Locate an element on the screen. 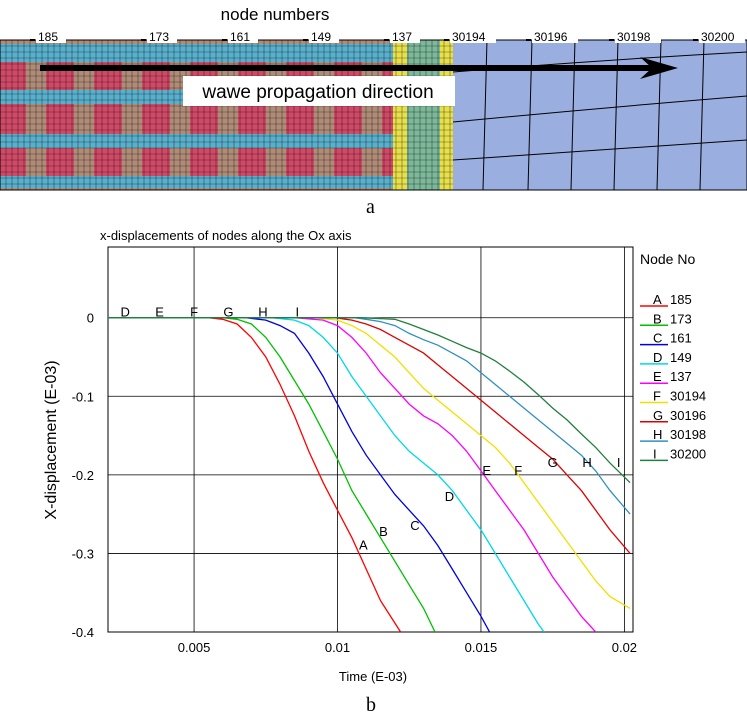 The width and height of the screenshot is (747, 726). node-number-label: 185 is located at coordinates (48, 37).